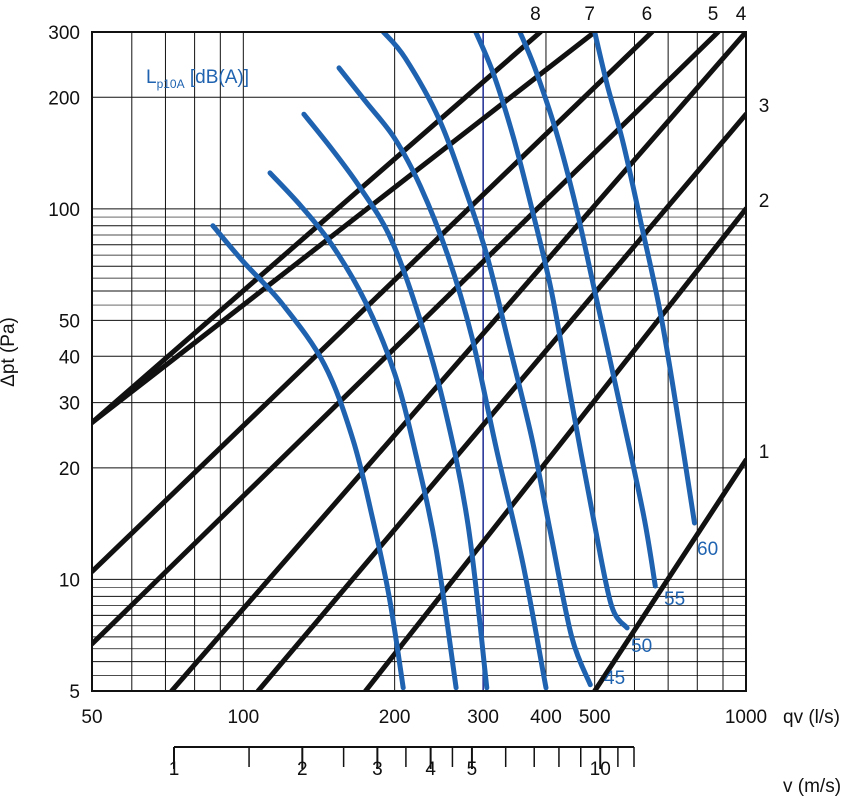 The width and height of the screenshot is (850, 803). I want to click on y-tick-labels: 5 10 20 30 40 50 100 200 300, so click(64, 363).